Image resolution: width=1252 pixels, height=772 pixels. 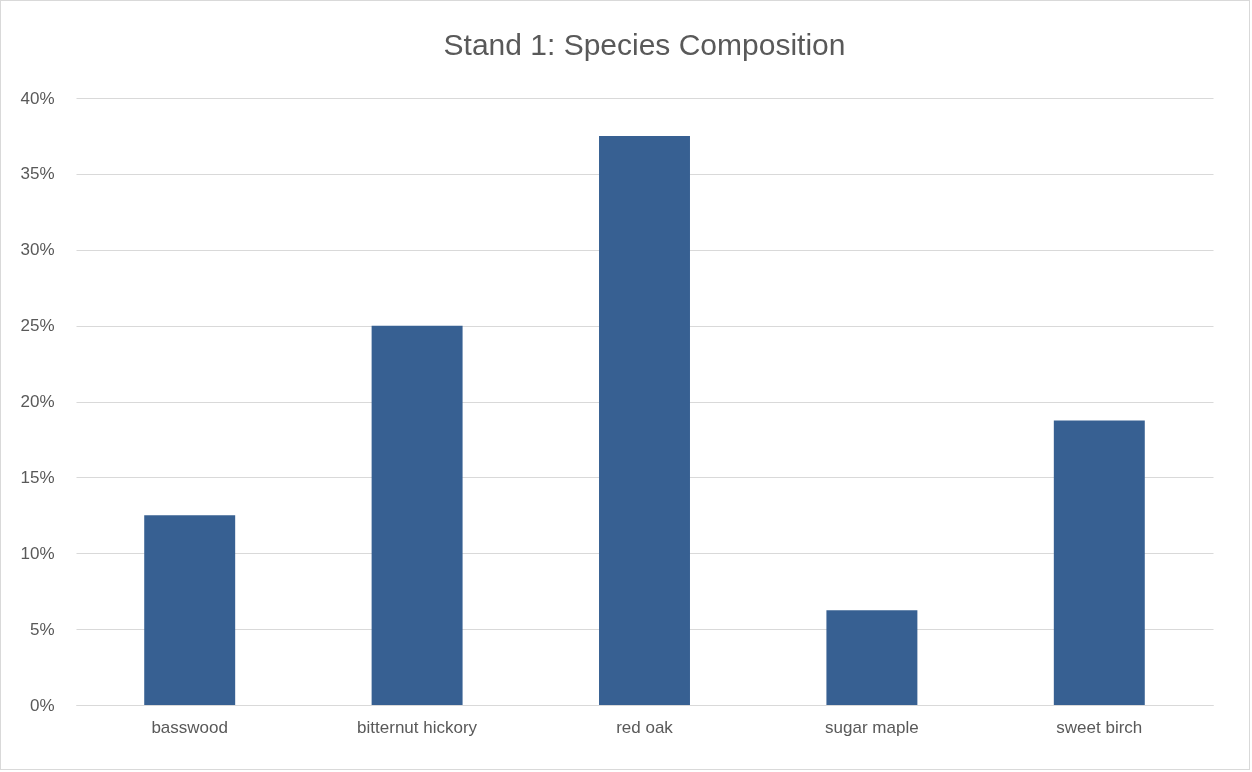 What do you see at coordinates (37, 401) in the screenshot?
I see `y-tick-label: 20%` at bounding box center [37, 401].